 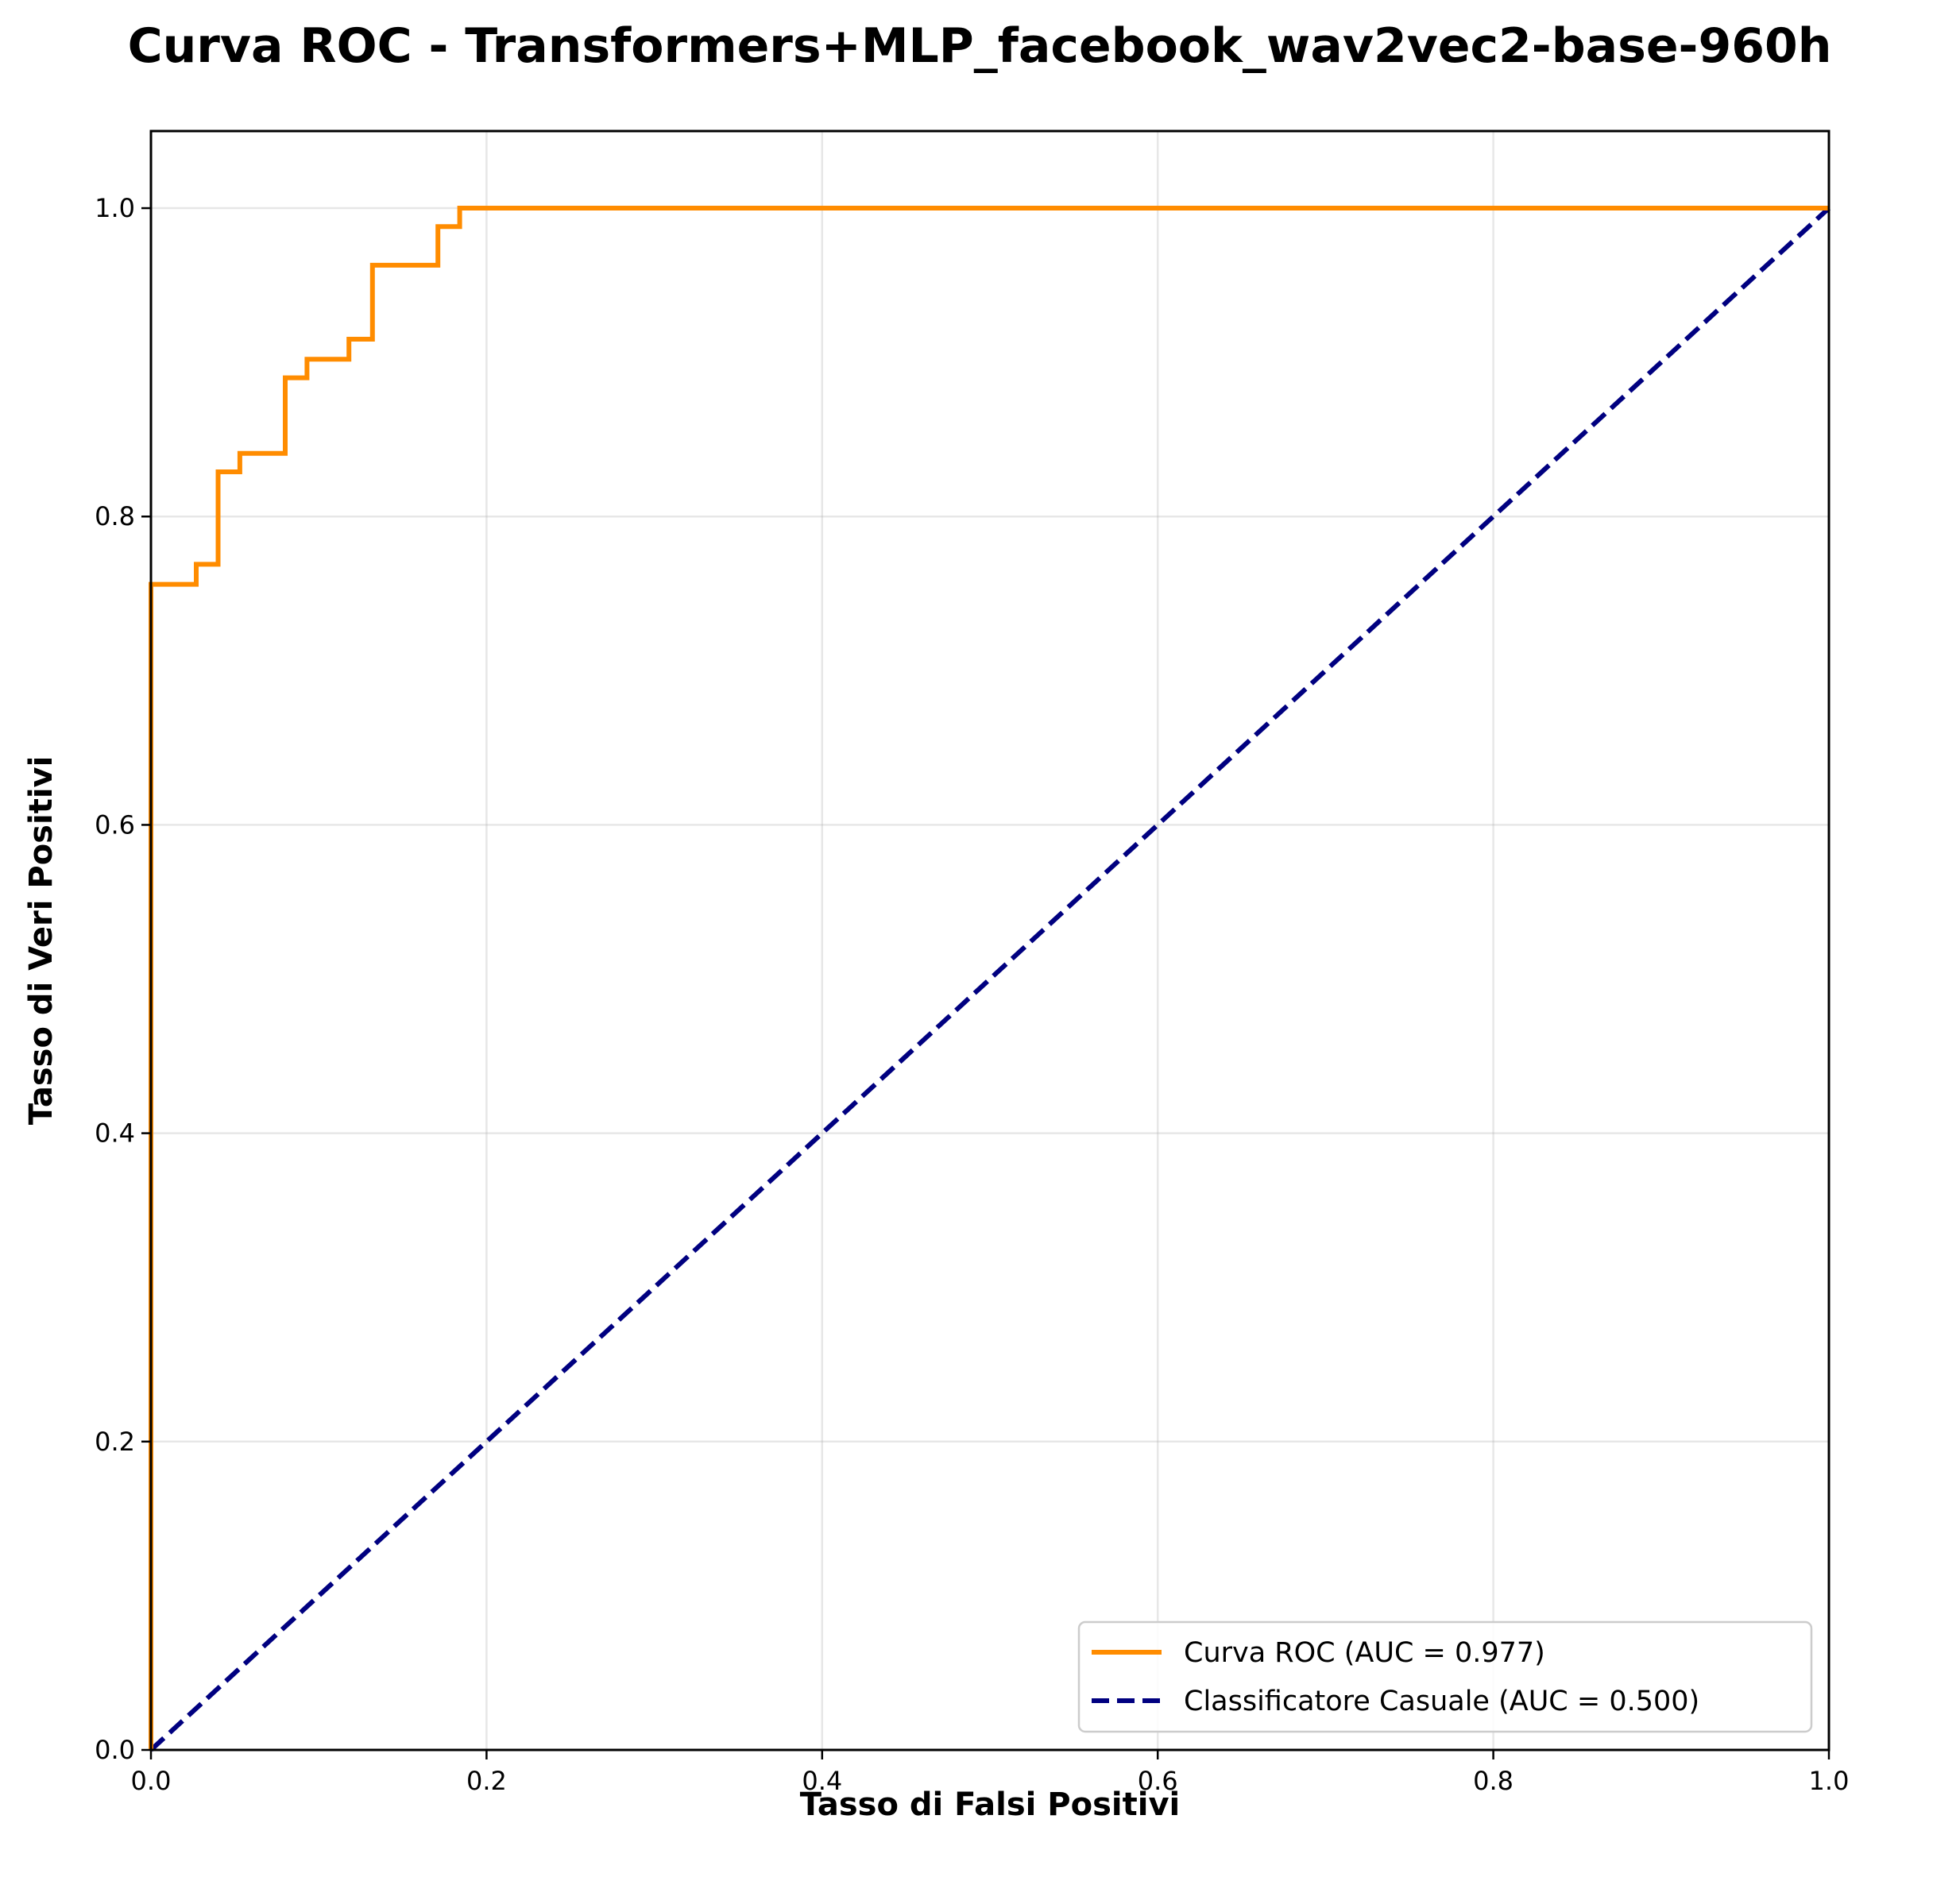 What do you see at coordinates (486, 1781) in the screenshot?
I see `x-tick-label: 0.2` at bounding box center [486, 1781].